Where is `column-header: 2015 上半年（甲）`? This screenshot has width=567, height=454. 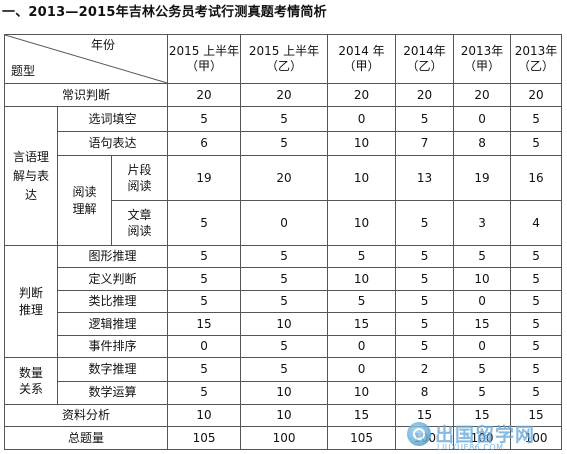 column-header: 2015 上半年（甲） is located at coordinates (204, 59).